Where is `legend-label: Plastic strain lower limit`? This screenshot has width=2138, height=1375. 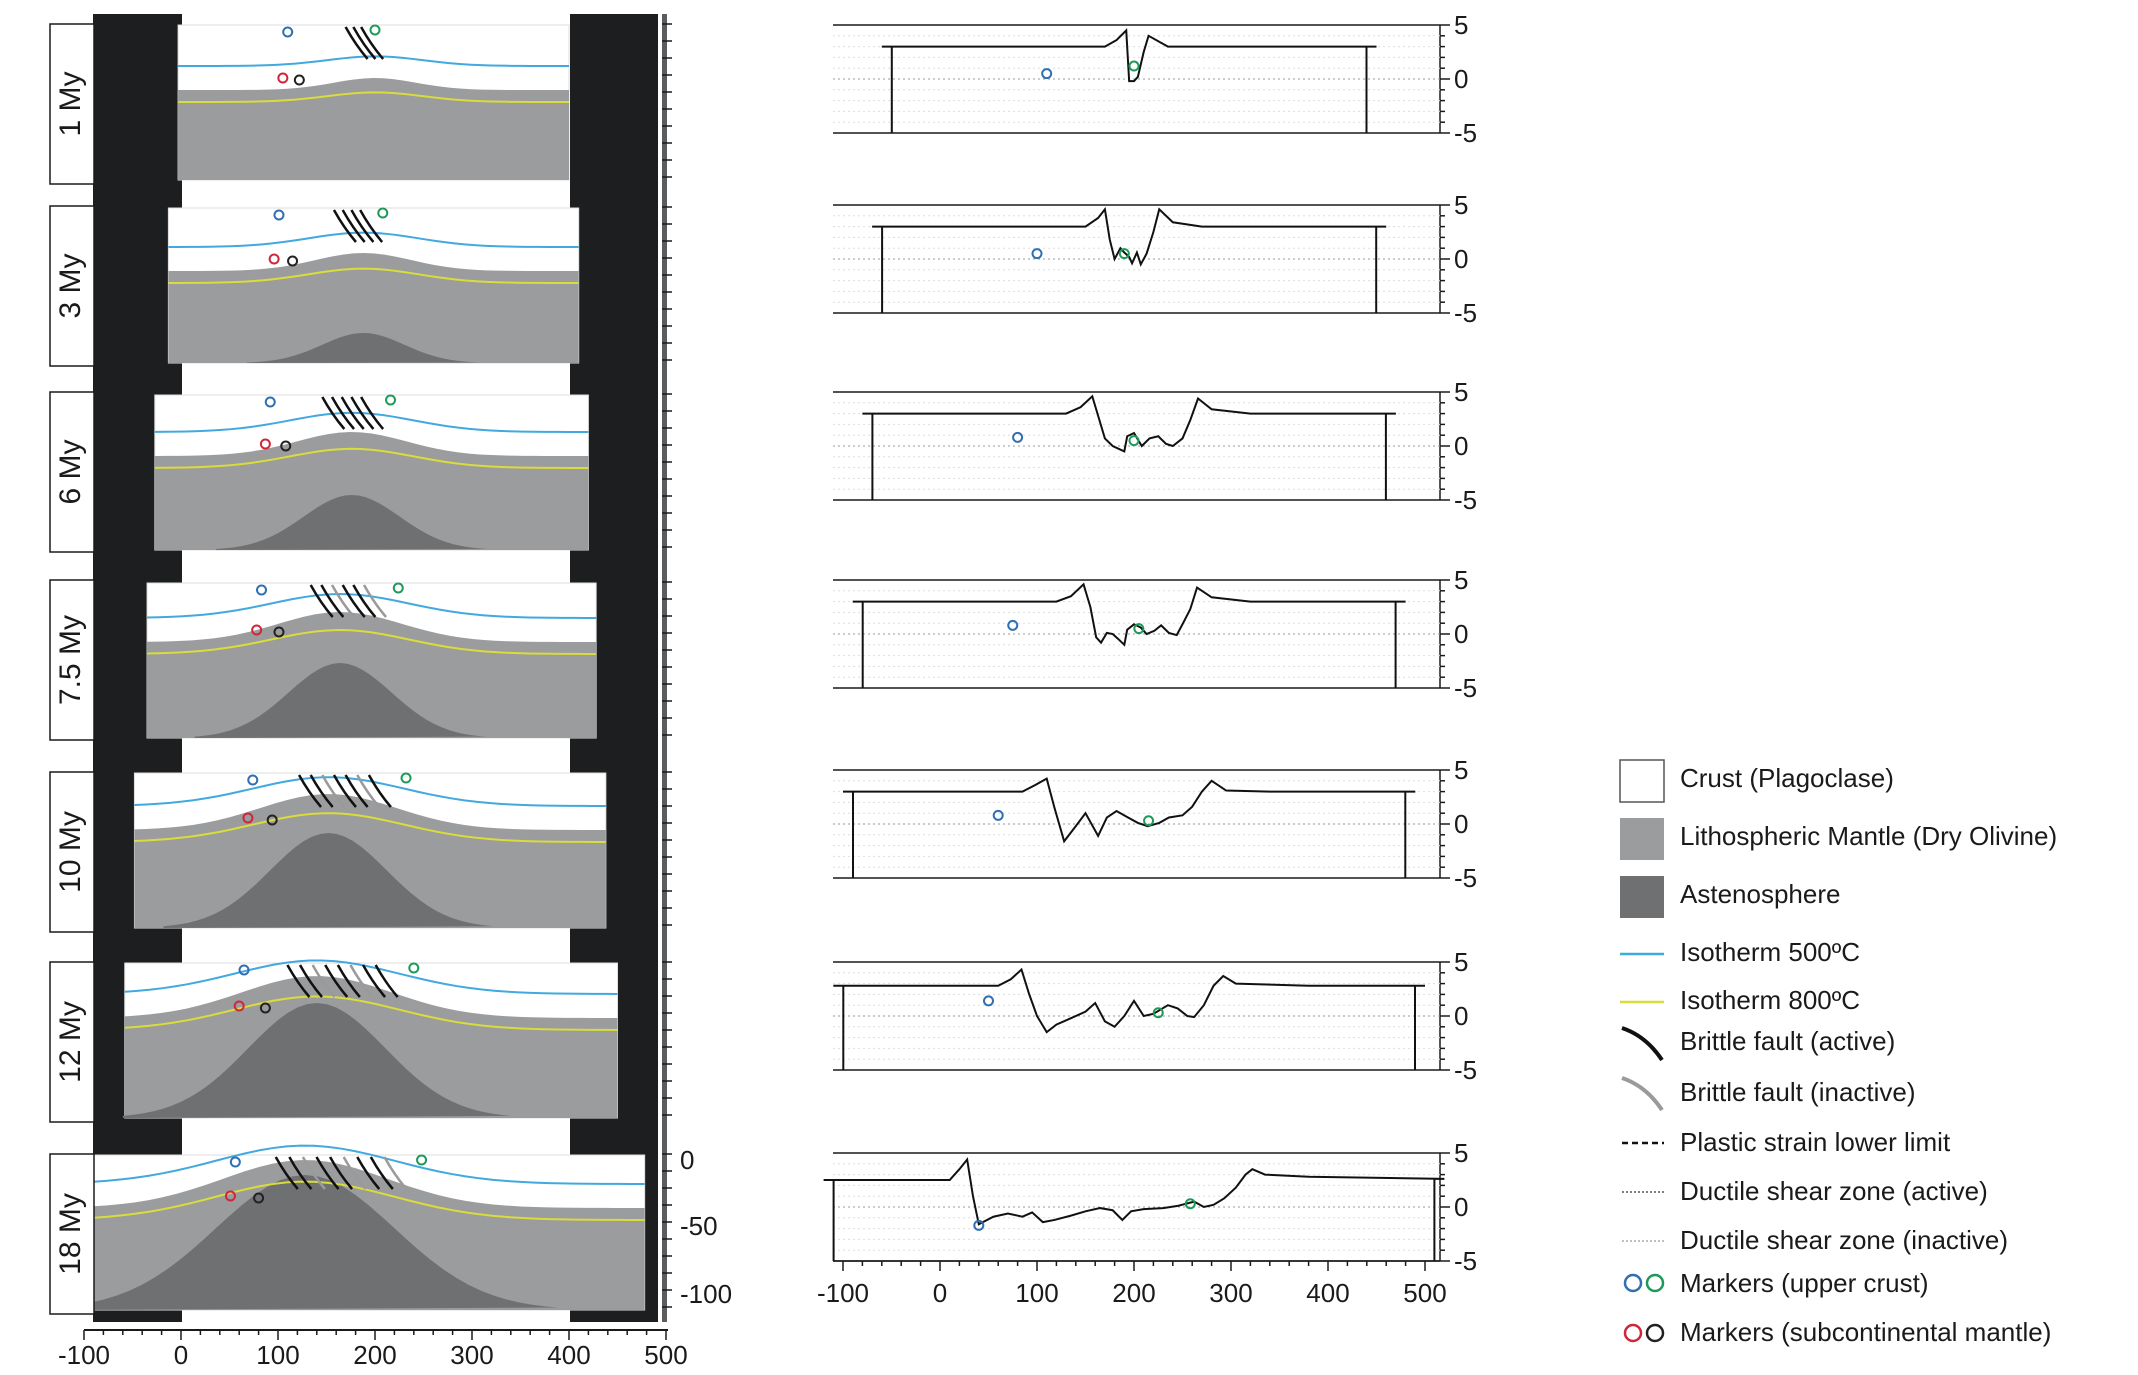
legend-label: Plastic strain lower limit is located at coordinates (1815, 1142).